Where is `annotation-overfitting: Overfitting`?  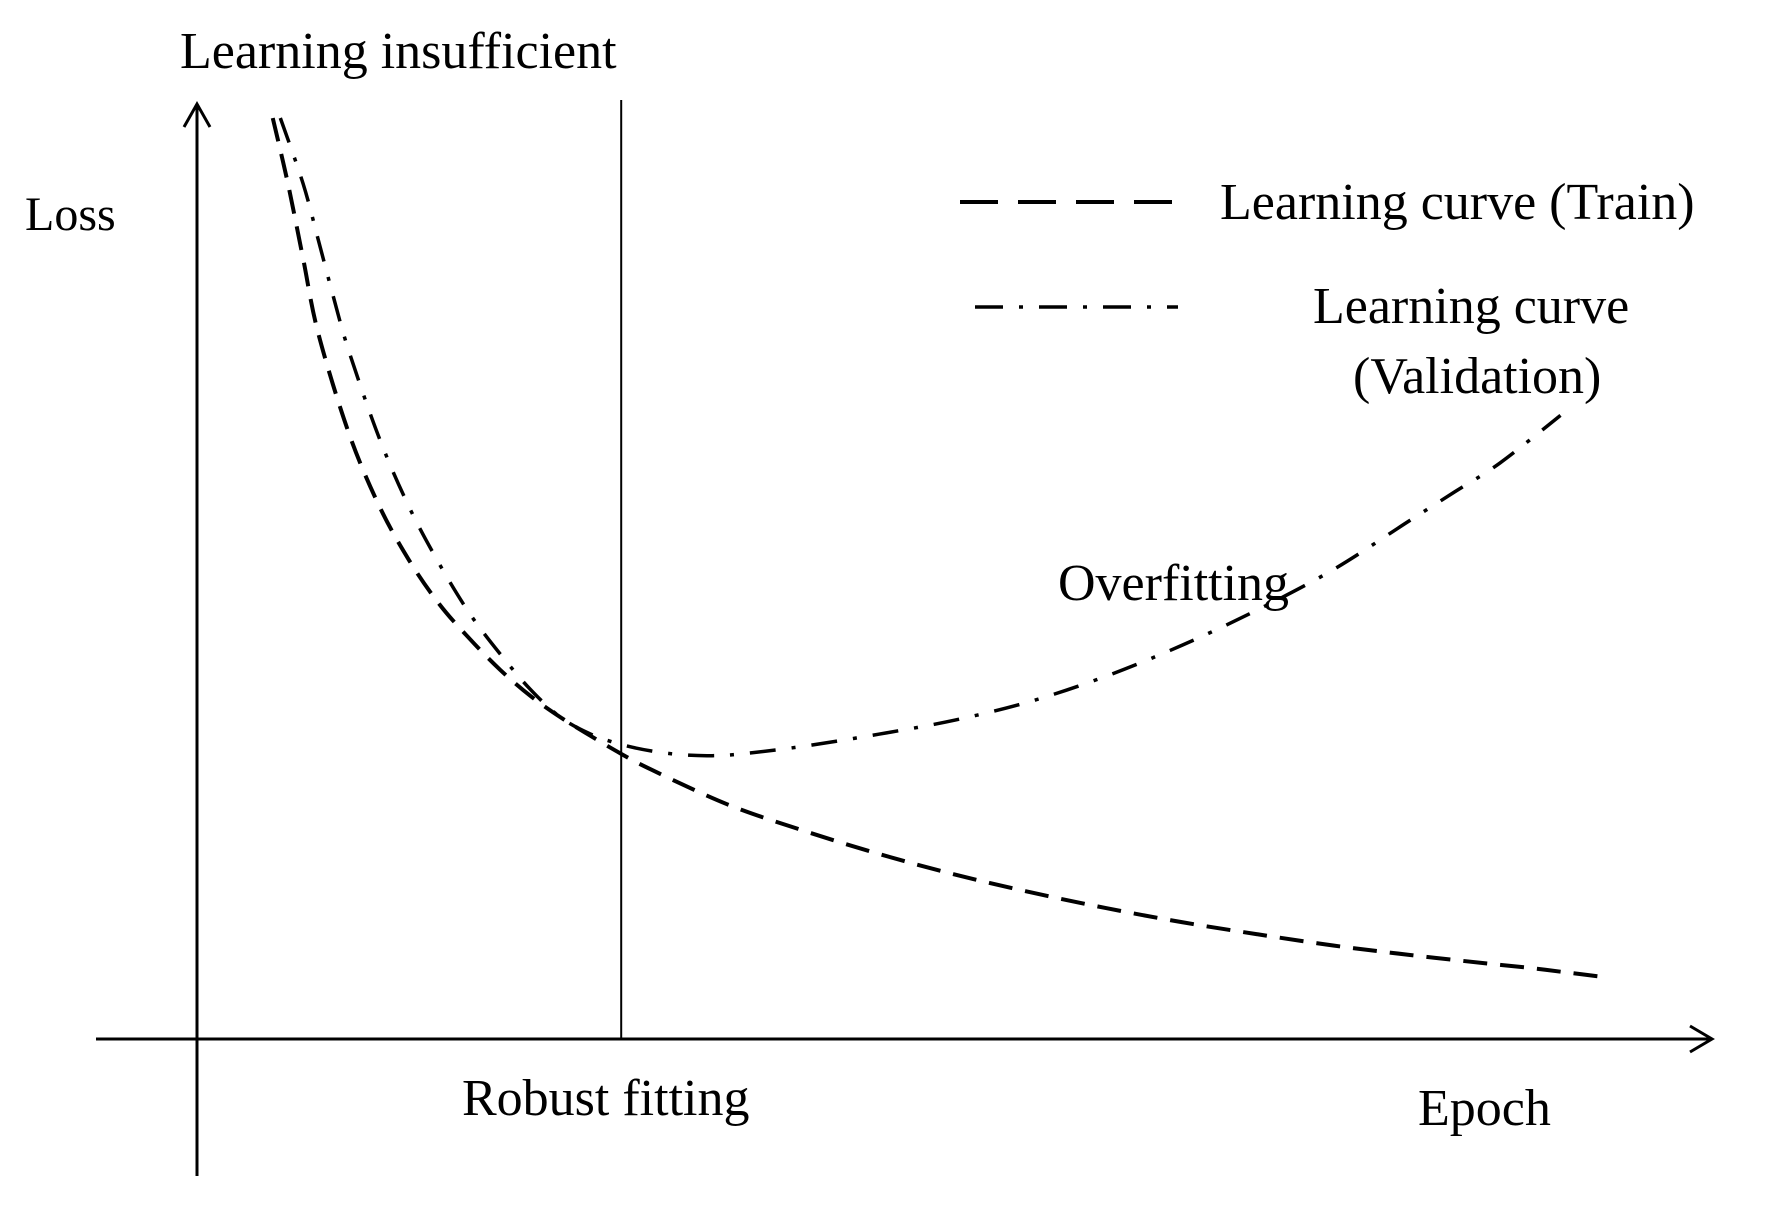
annotation-overfitting: Overfitting is located at coordinates (1173, 583).